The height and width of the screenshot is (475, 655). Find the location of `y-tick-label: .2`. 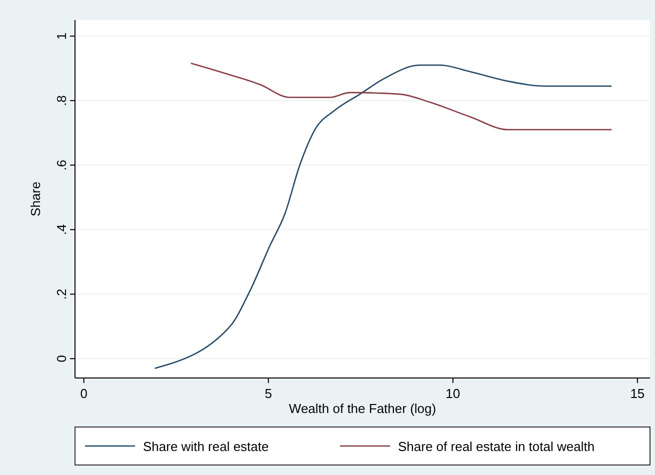

y-tick-label: .2 is located at coordinates (61, 294).